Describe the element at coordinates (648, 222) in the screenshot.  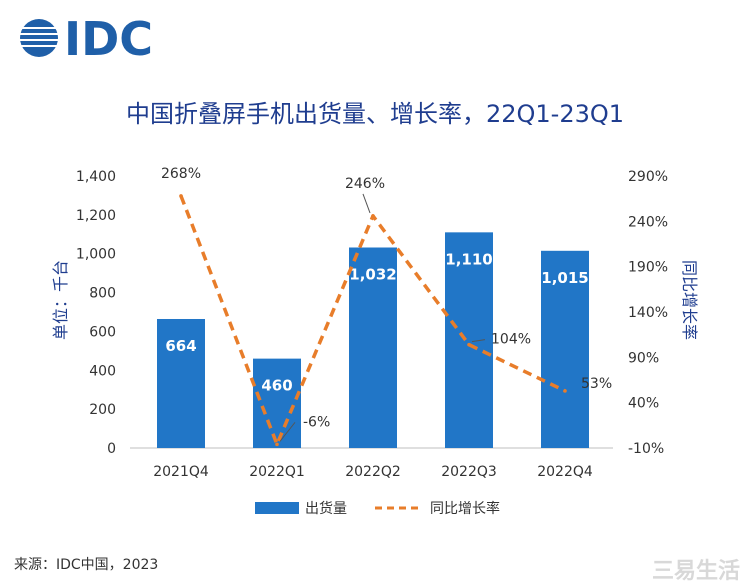
I see `y2-tick-label: 240%` at that location.